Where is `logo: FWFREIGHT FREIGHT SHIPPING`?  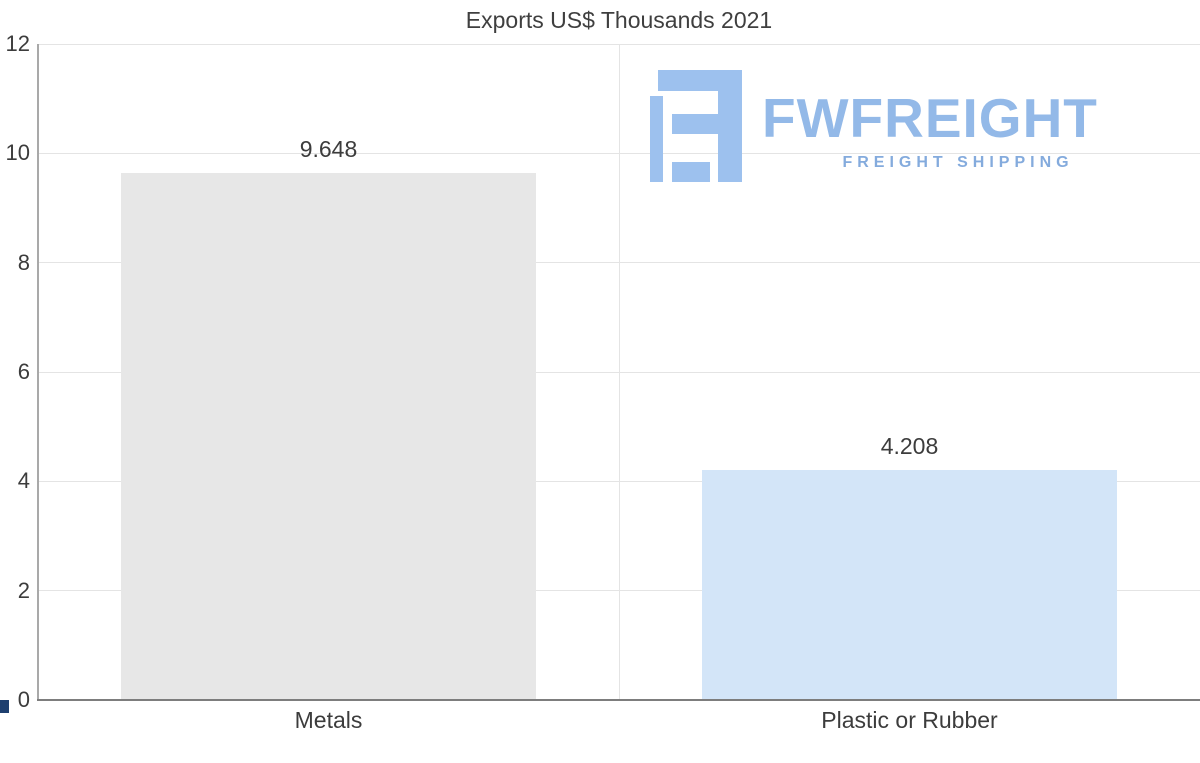 logo: FWFREIGHT FREIGHT SHIPPING is located at coordinates (900, 128).